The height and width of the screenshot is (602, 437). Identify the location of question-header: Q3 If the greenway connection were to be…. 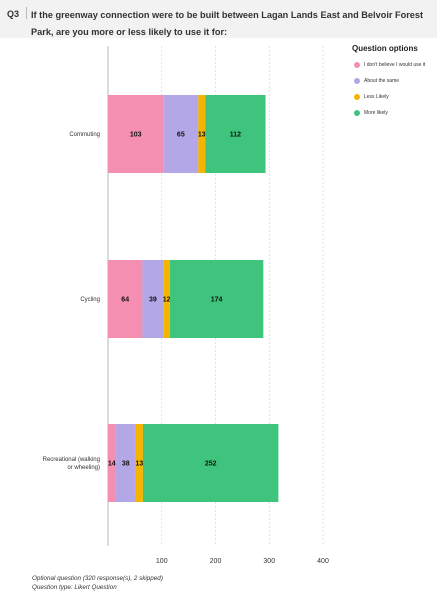
(218, 19).